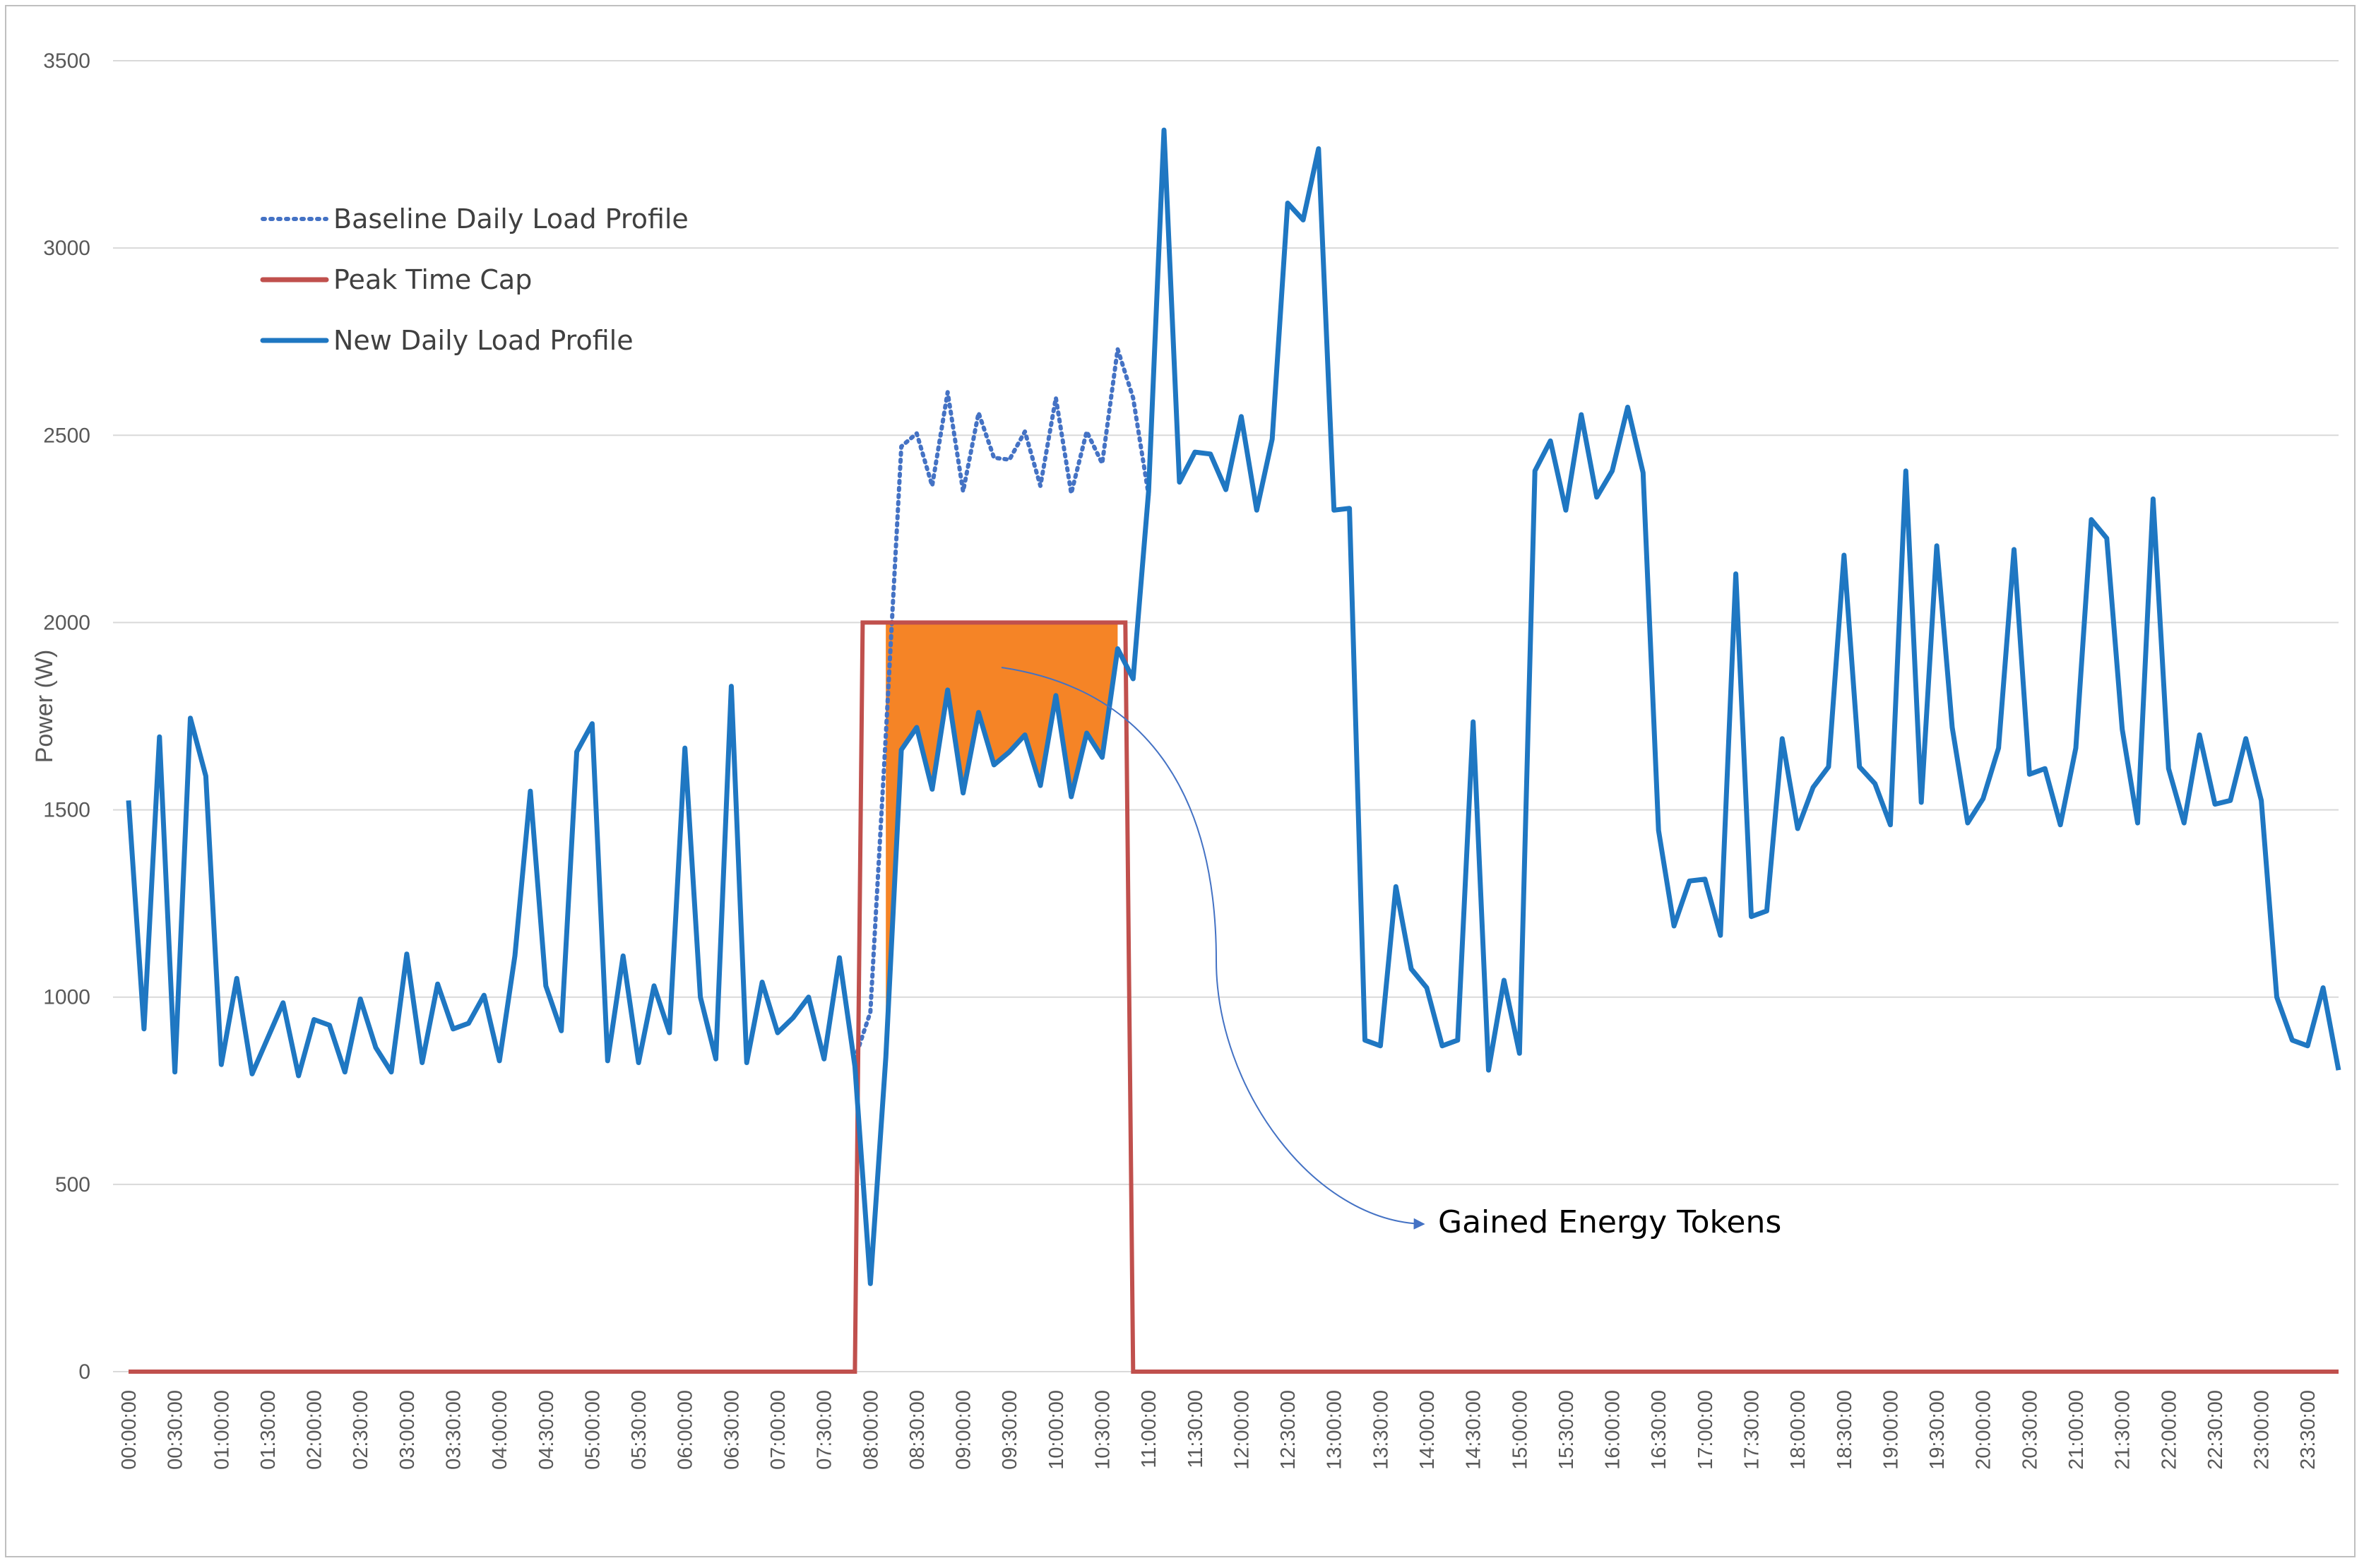 This screenshot has height=1568, width=2376. I want to click on x-tick-label: 22:00:00, so click(2169, 1430).